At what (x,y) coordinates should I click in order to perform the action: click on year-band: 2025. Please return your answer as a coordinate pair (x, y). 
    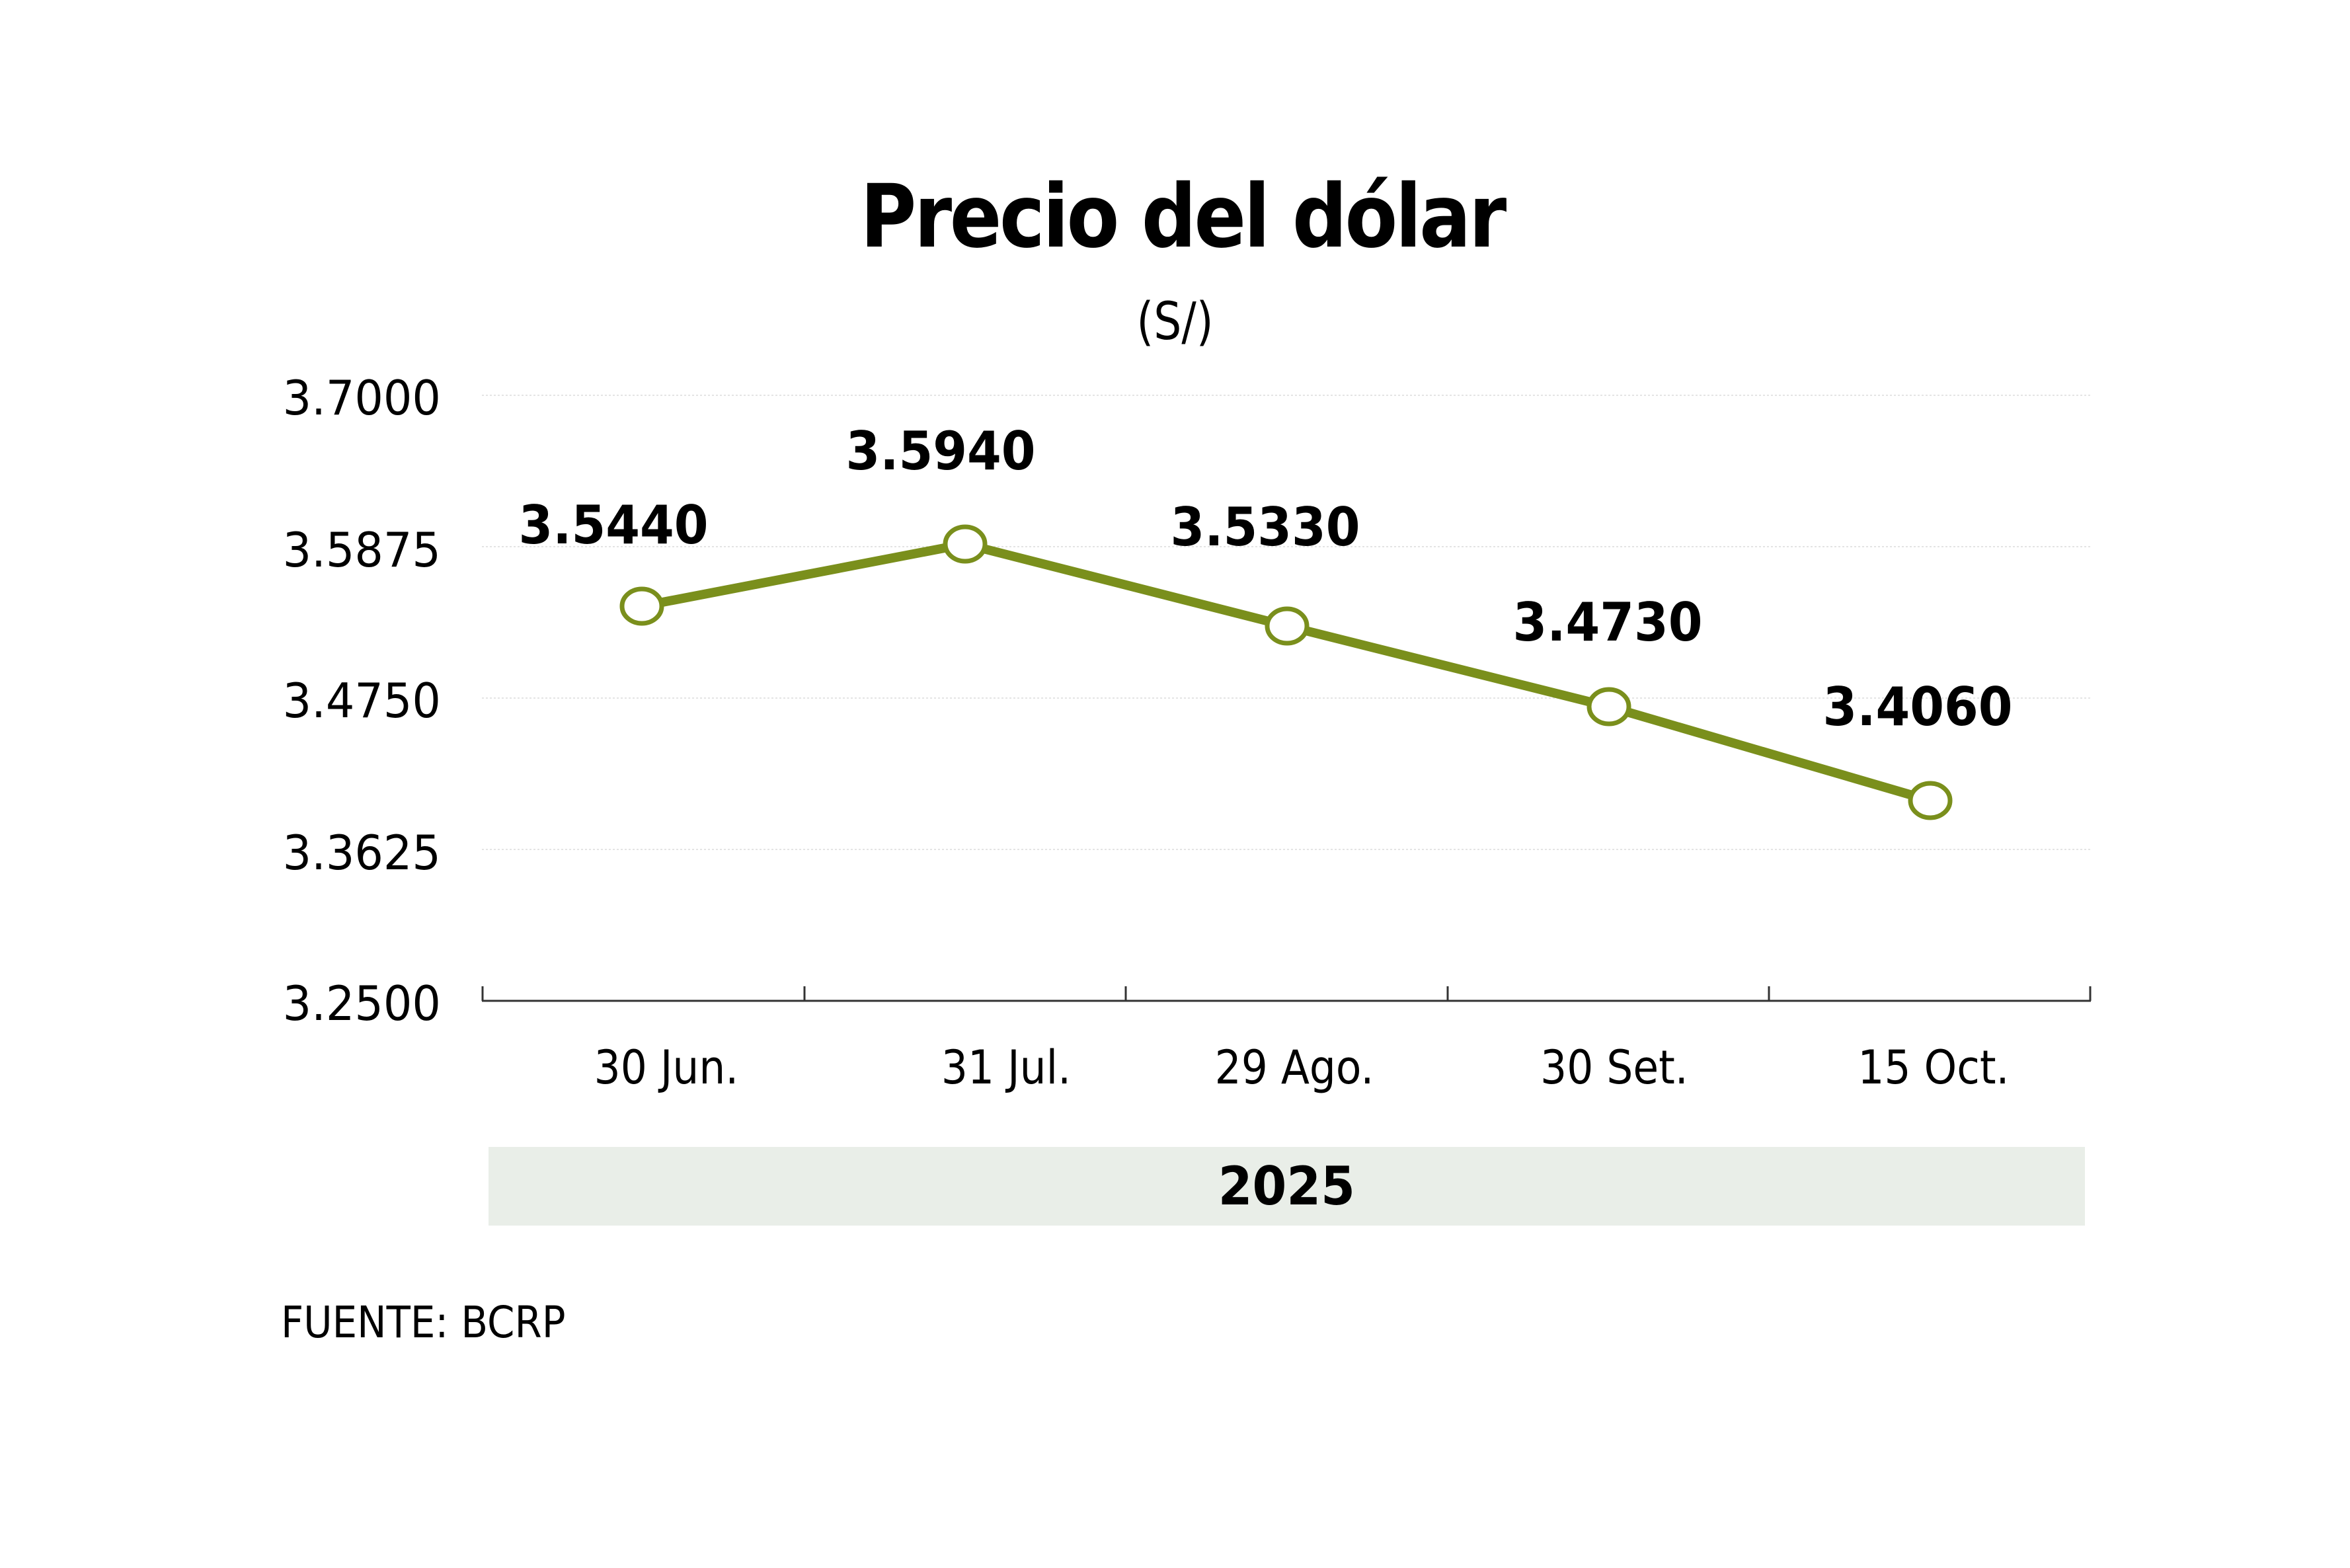
    Looking at the image, I should click on (1287, 1186).